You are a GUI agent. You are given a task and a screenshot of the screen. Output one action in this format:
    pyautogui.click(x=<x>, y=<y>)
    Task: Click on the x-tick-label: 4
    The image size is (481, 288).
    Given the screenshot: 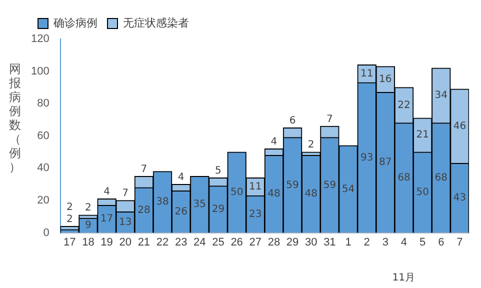 What is the action you would take?
    pyautogui.click(x=404, y=242)
    